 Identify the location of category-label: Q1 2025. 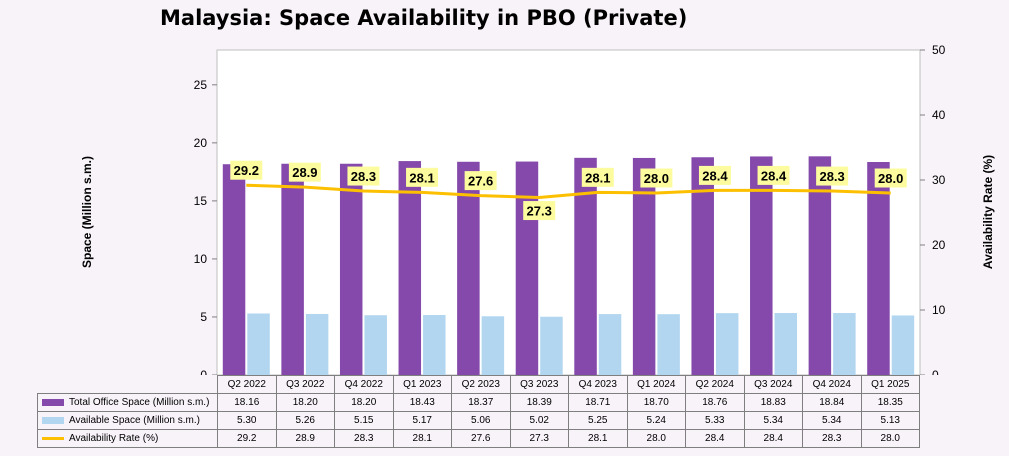
(890, 384).